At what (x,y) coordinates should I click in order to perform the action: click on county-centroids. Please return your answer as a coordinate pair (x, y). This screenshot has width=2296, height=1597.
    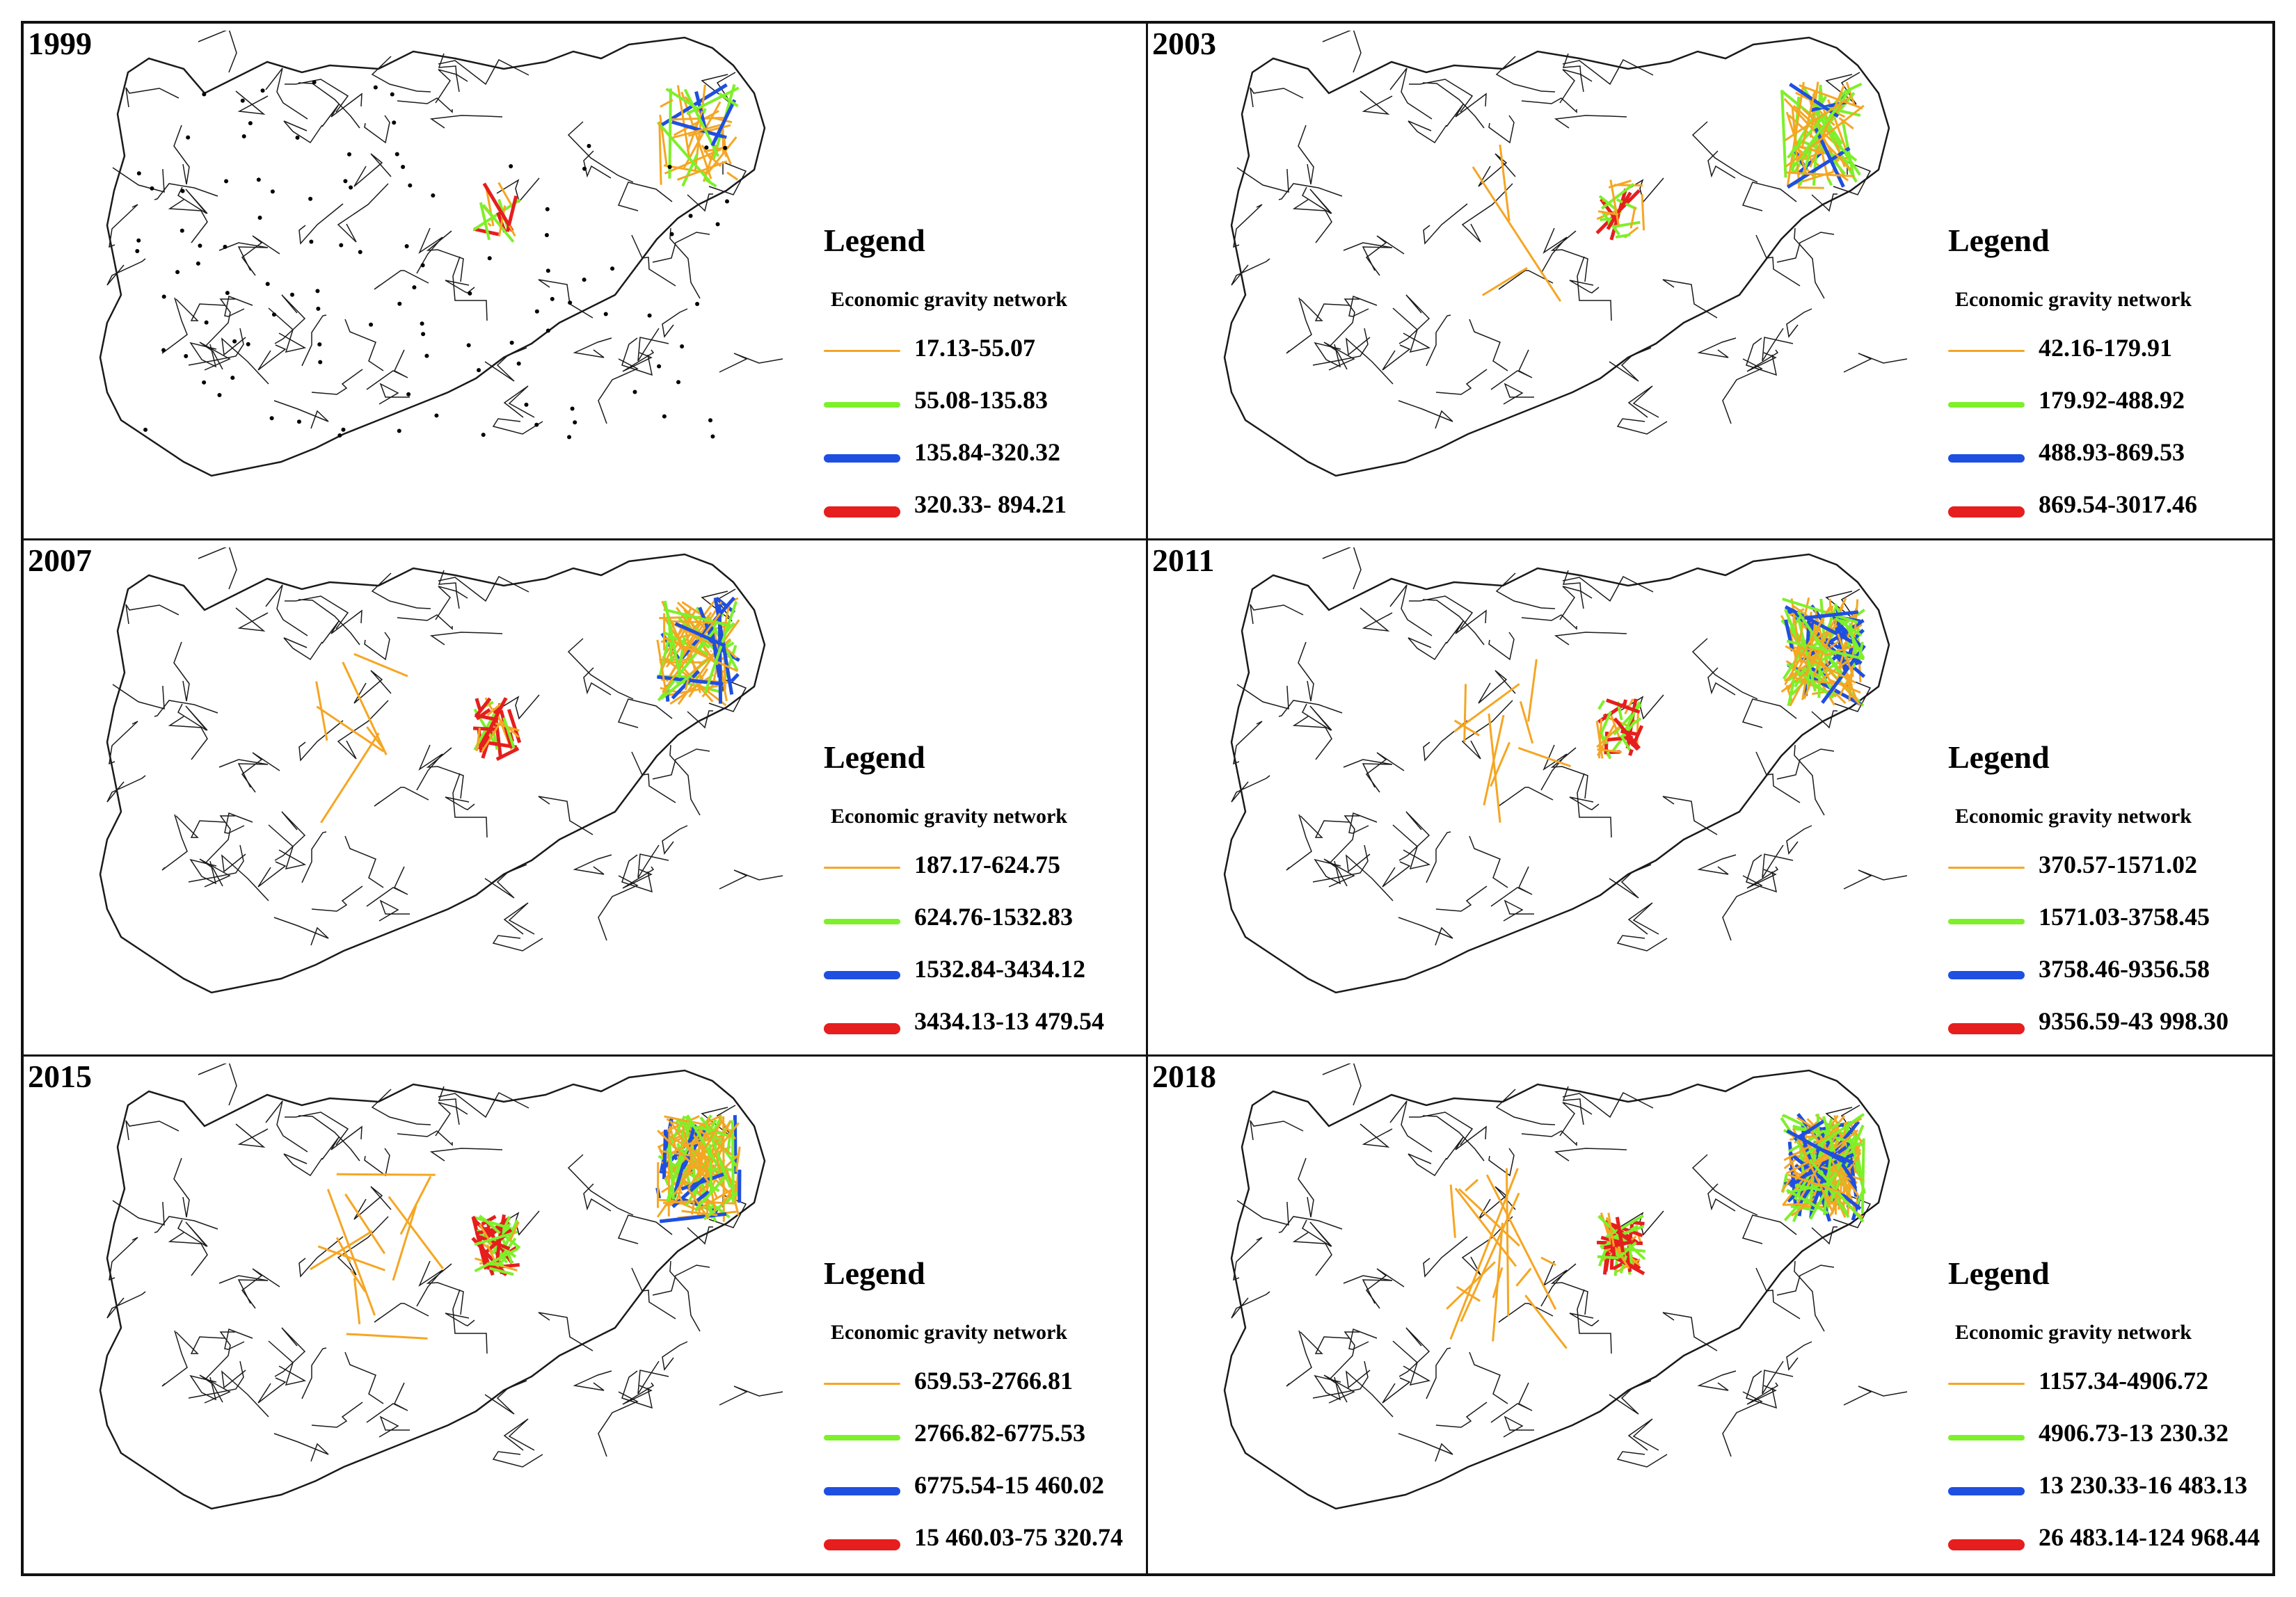
    Looking at the image, I should click on (432, 260).